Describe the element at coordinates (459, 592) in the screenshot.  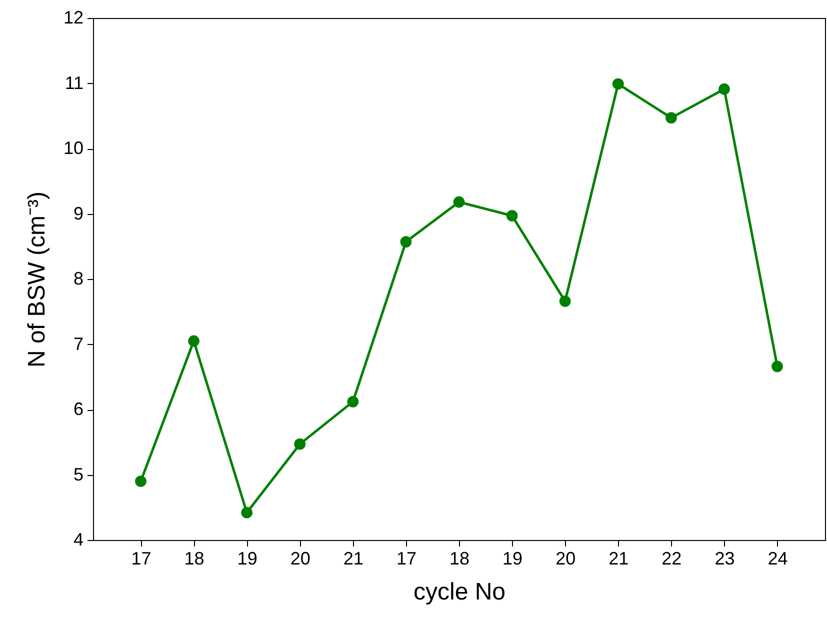
I see `x-axis-title: cycle No` at that location.